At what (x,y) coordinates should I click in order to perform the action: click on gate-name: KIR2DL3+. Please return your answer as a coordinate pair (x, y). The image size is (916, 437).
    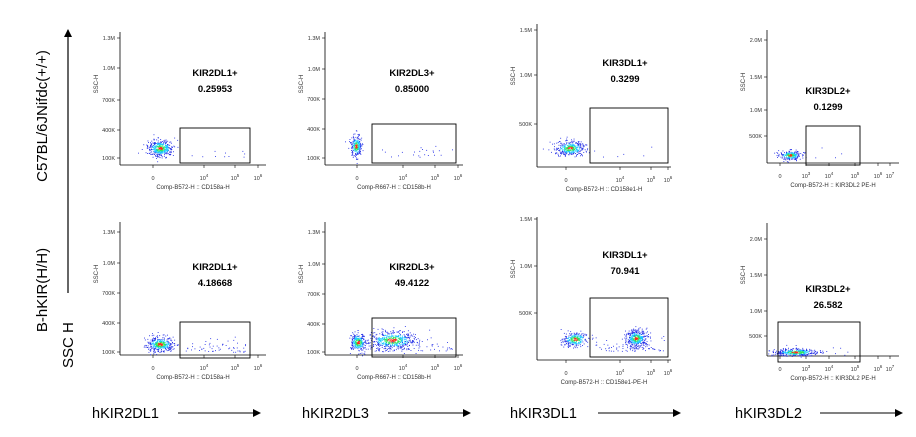
    Looking at the image, I should click on (412, 267).